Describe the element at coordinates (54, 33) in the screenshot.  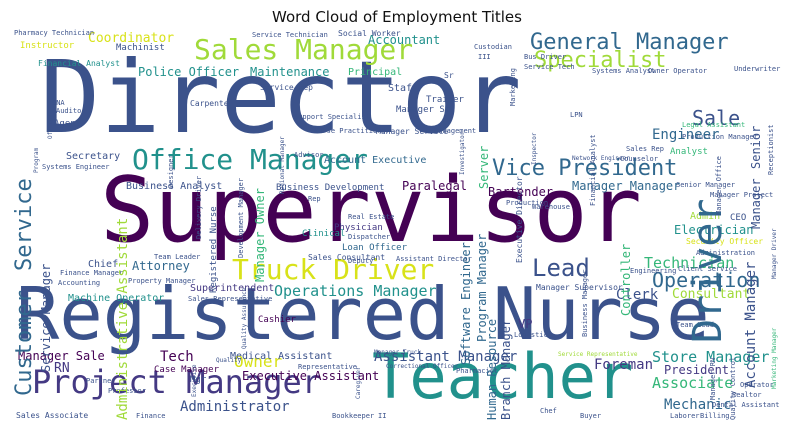
I see `word: Pharmacy Technician` at that location.